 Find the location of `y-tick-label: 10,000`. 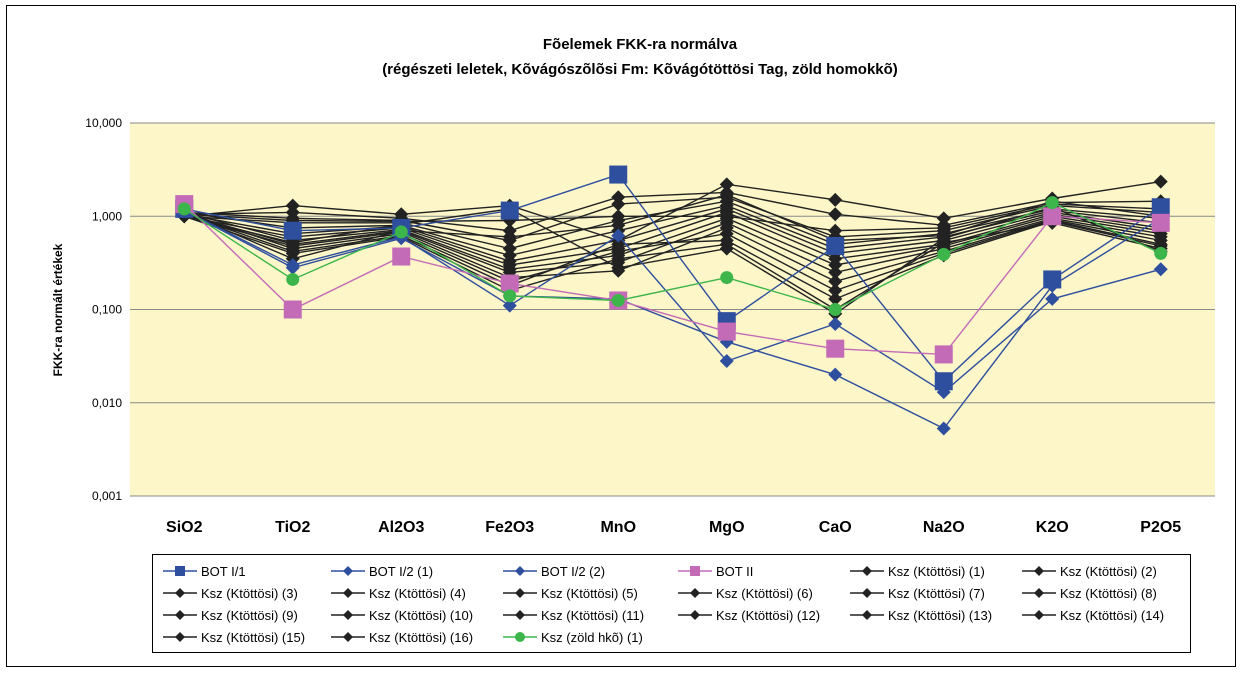

y-tick-label: 10,000 is located at coordinates (103, 123).